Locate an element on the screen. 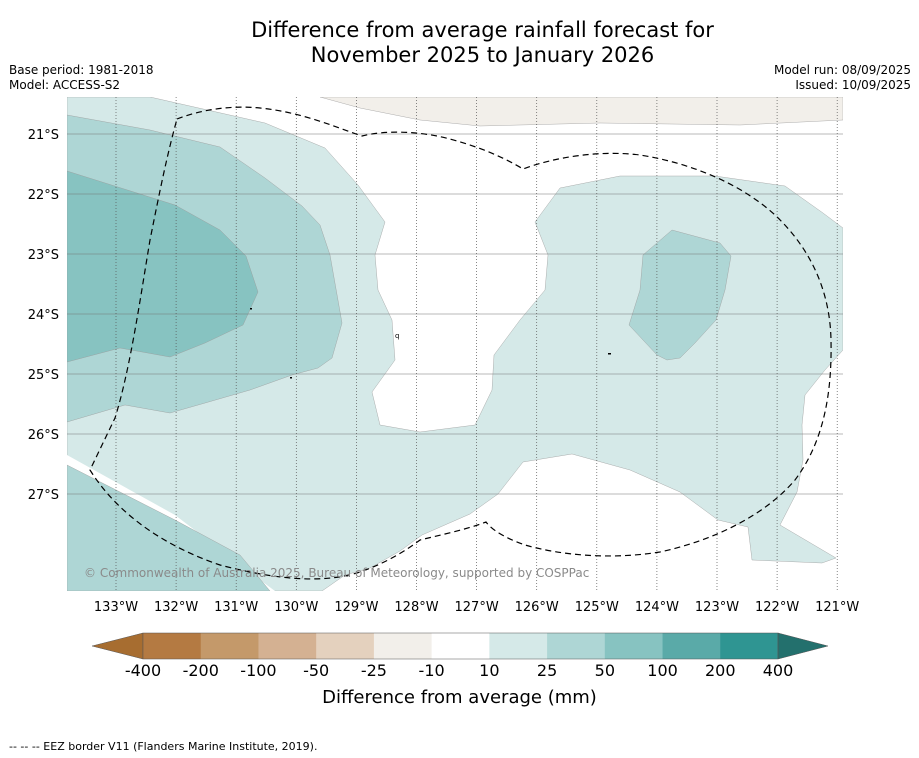 Image resolution: width=919 pixels, height=758 pixels. lon-label: 123°W is located at coordinates (717, 607).